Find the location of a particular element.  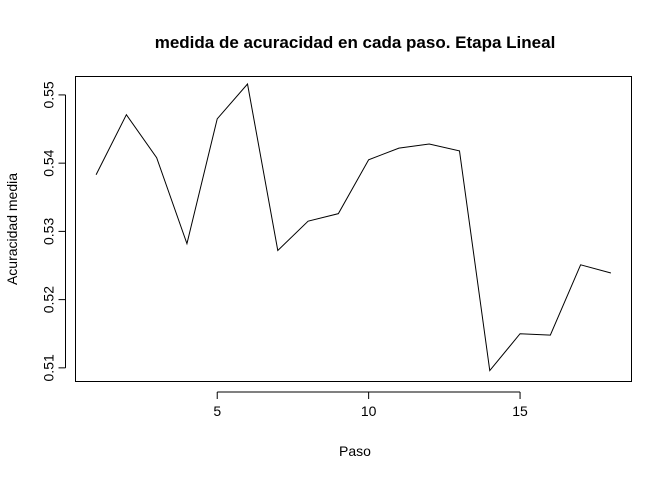

y-tick-label: 0.51 is located at coordinates (49, 367).